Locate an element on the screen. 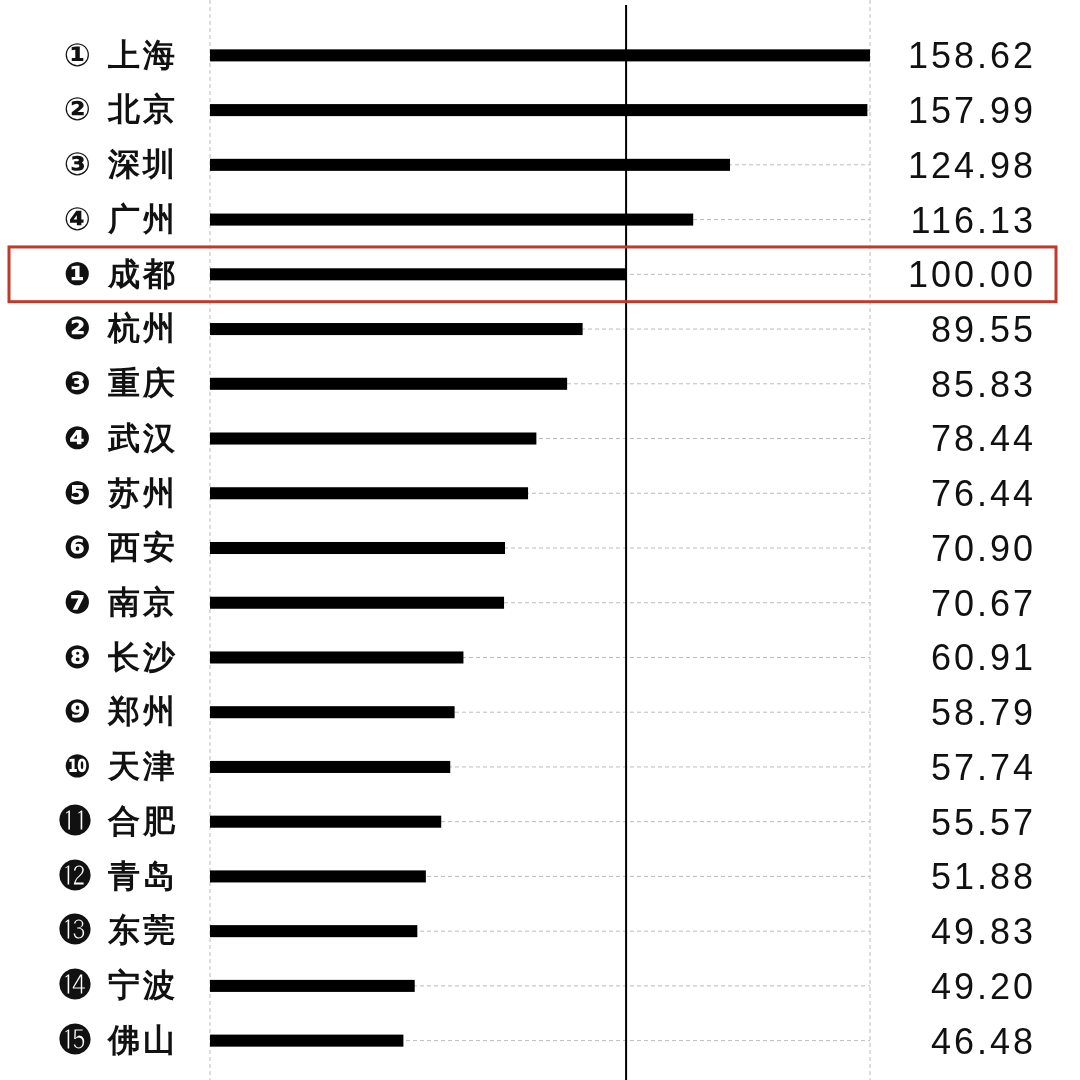 This screenshot has width=1080, height=1080. y-tick-label: ⓬ 青岛 is located at coordinates (118, 875).